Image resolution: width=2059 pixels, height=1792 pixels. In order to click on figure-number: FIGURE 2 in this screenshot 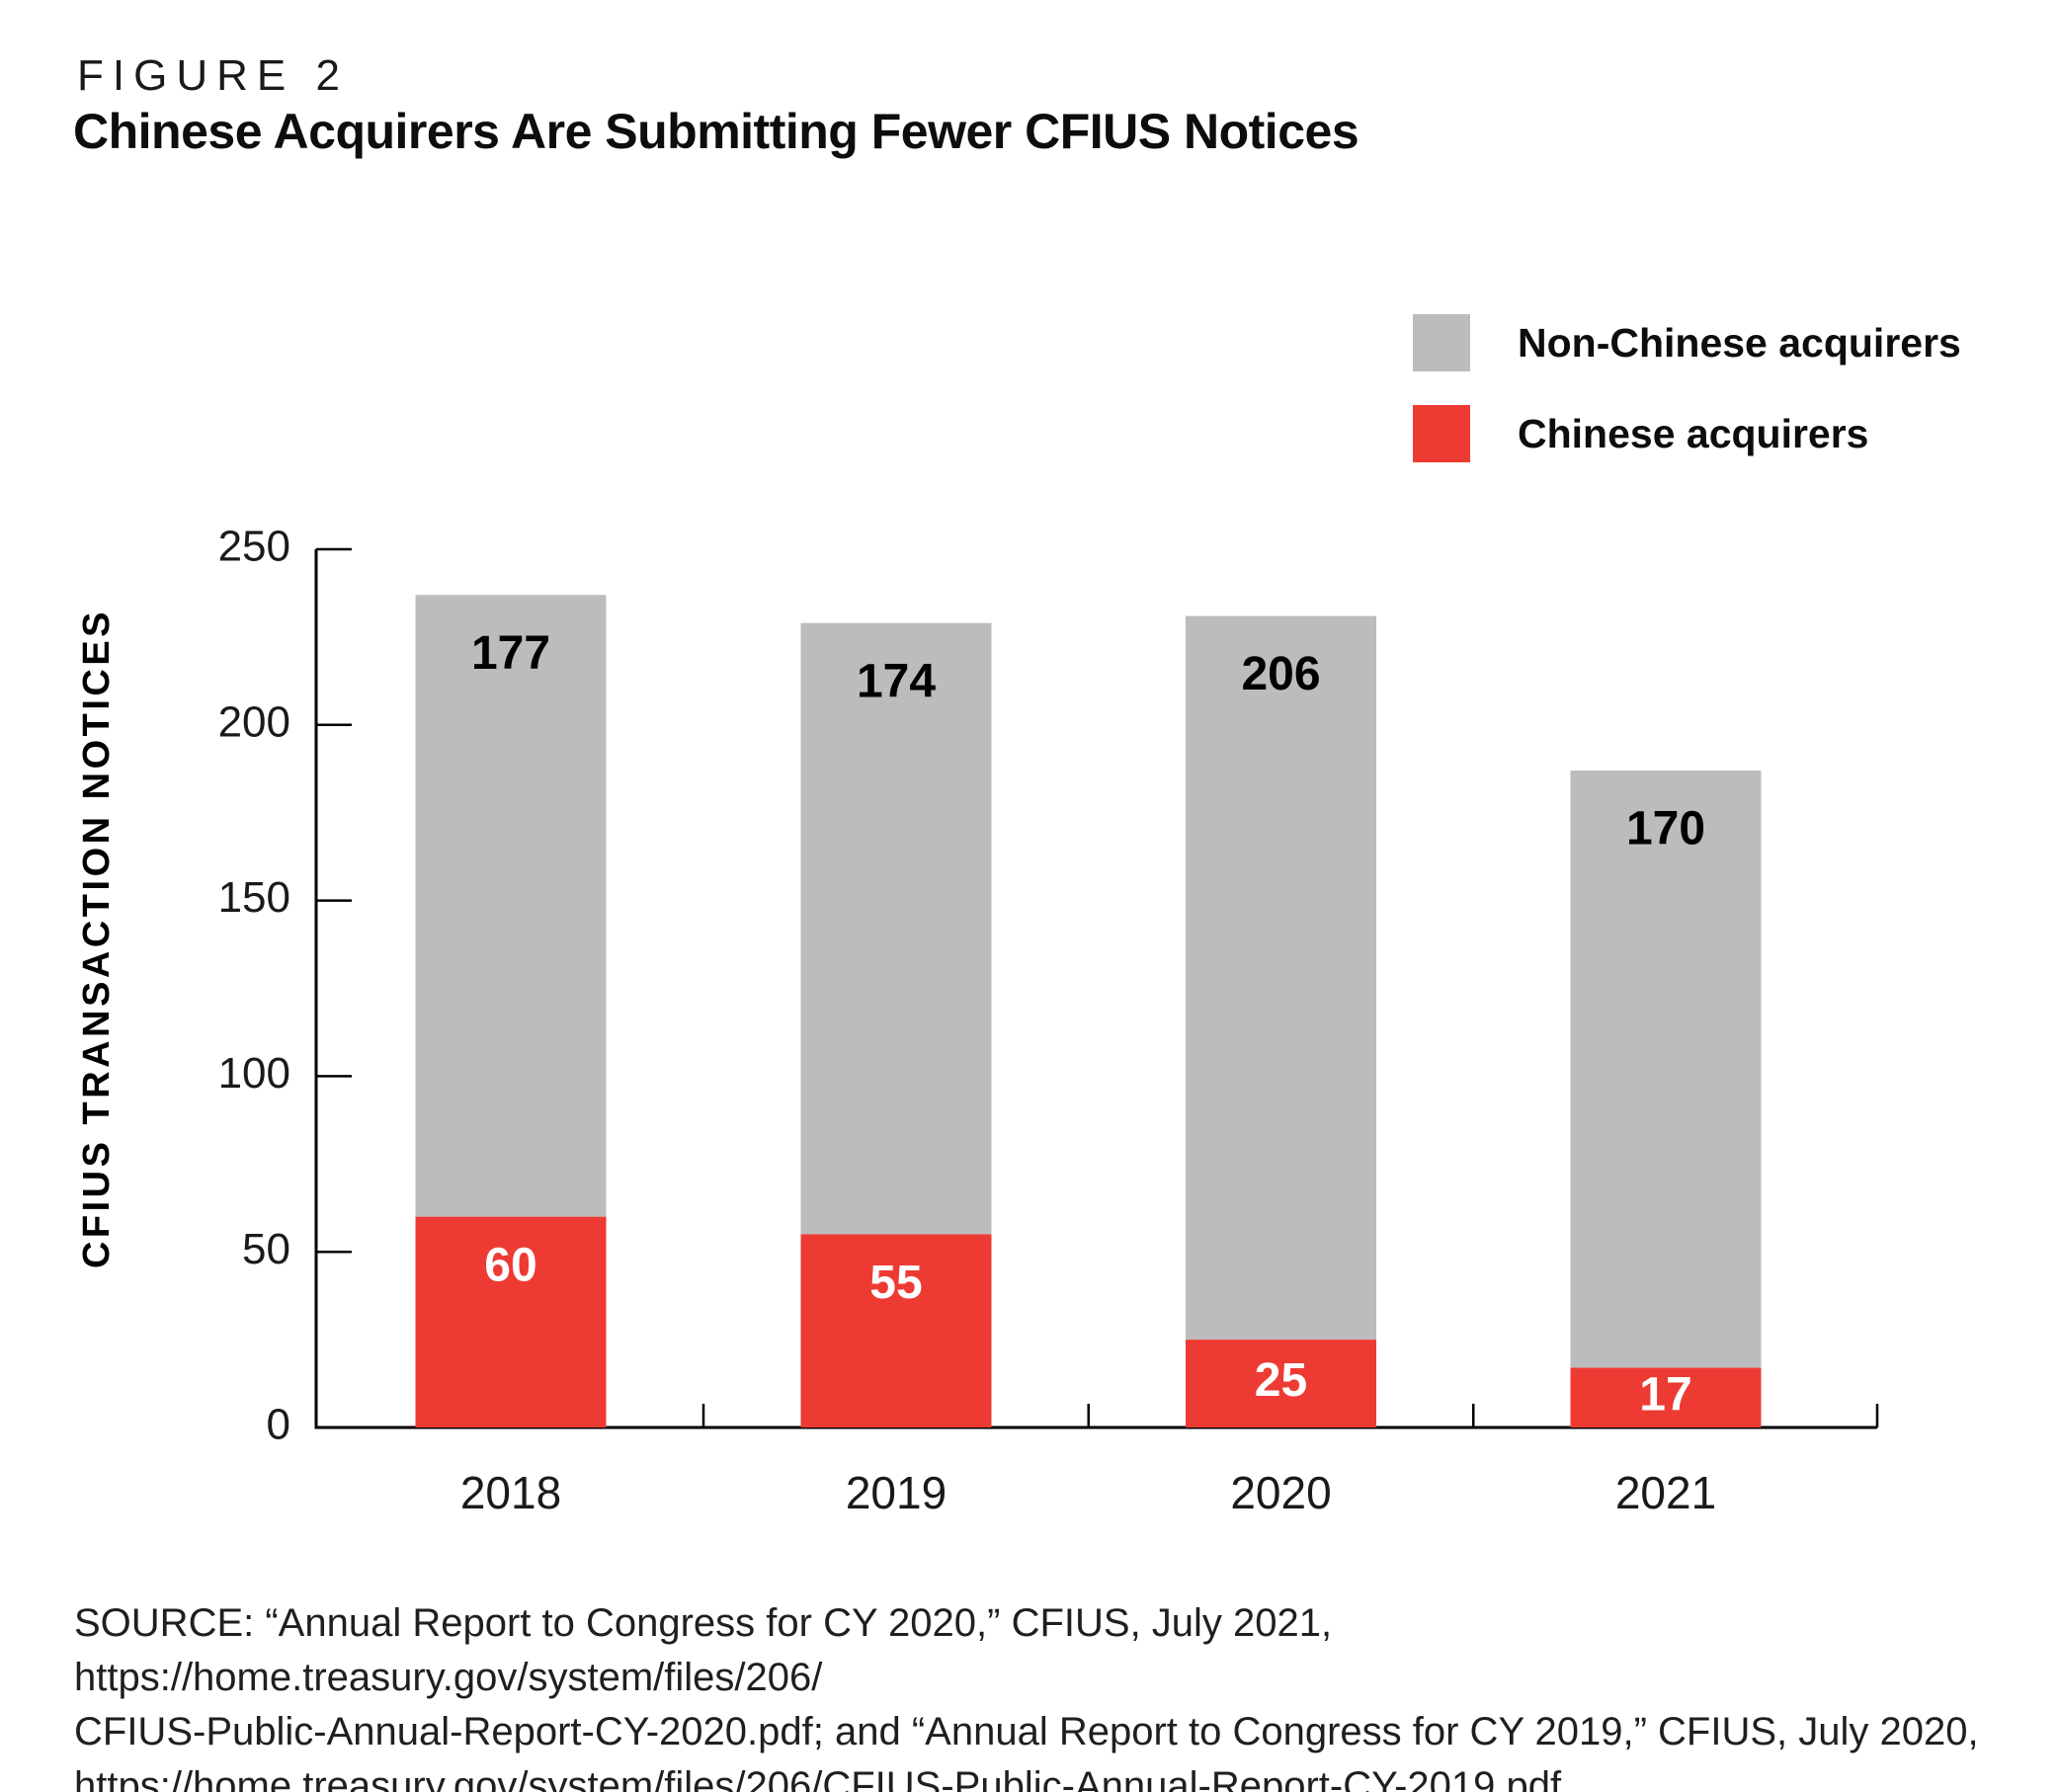, I will do `click(213, 76)`.